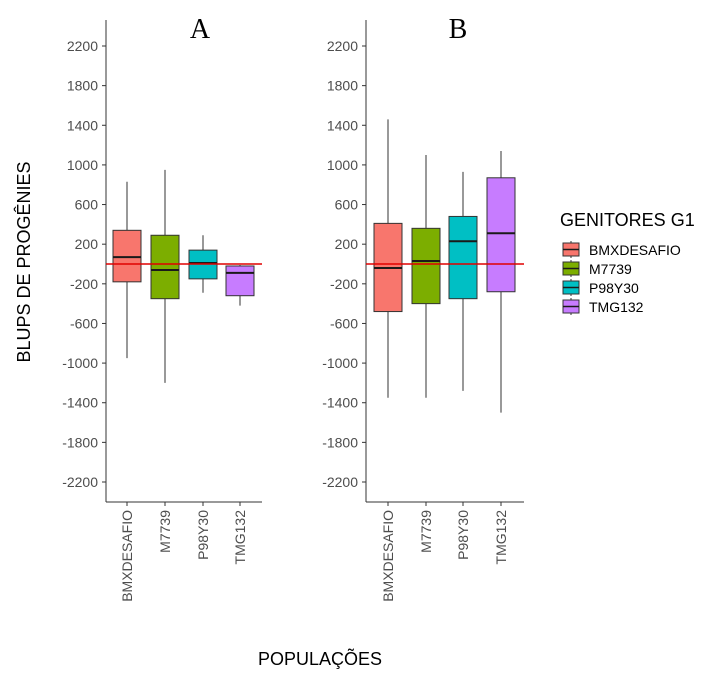 The width and height of the screenshot is (714, 682). What do you see at coordinates (635, 250) in the screenshot?
I see `legend-label: BMXDESAFIO` at bounding box center [635, 250].